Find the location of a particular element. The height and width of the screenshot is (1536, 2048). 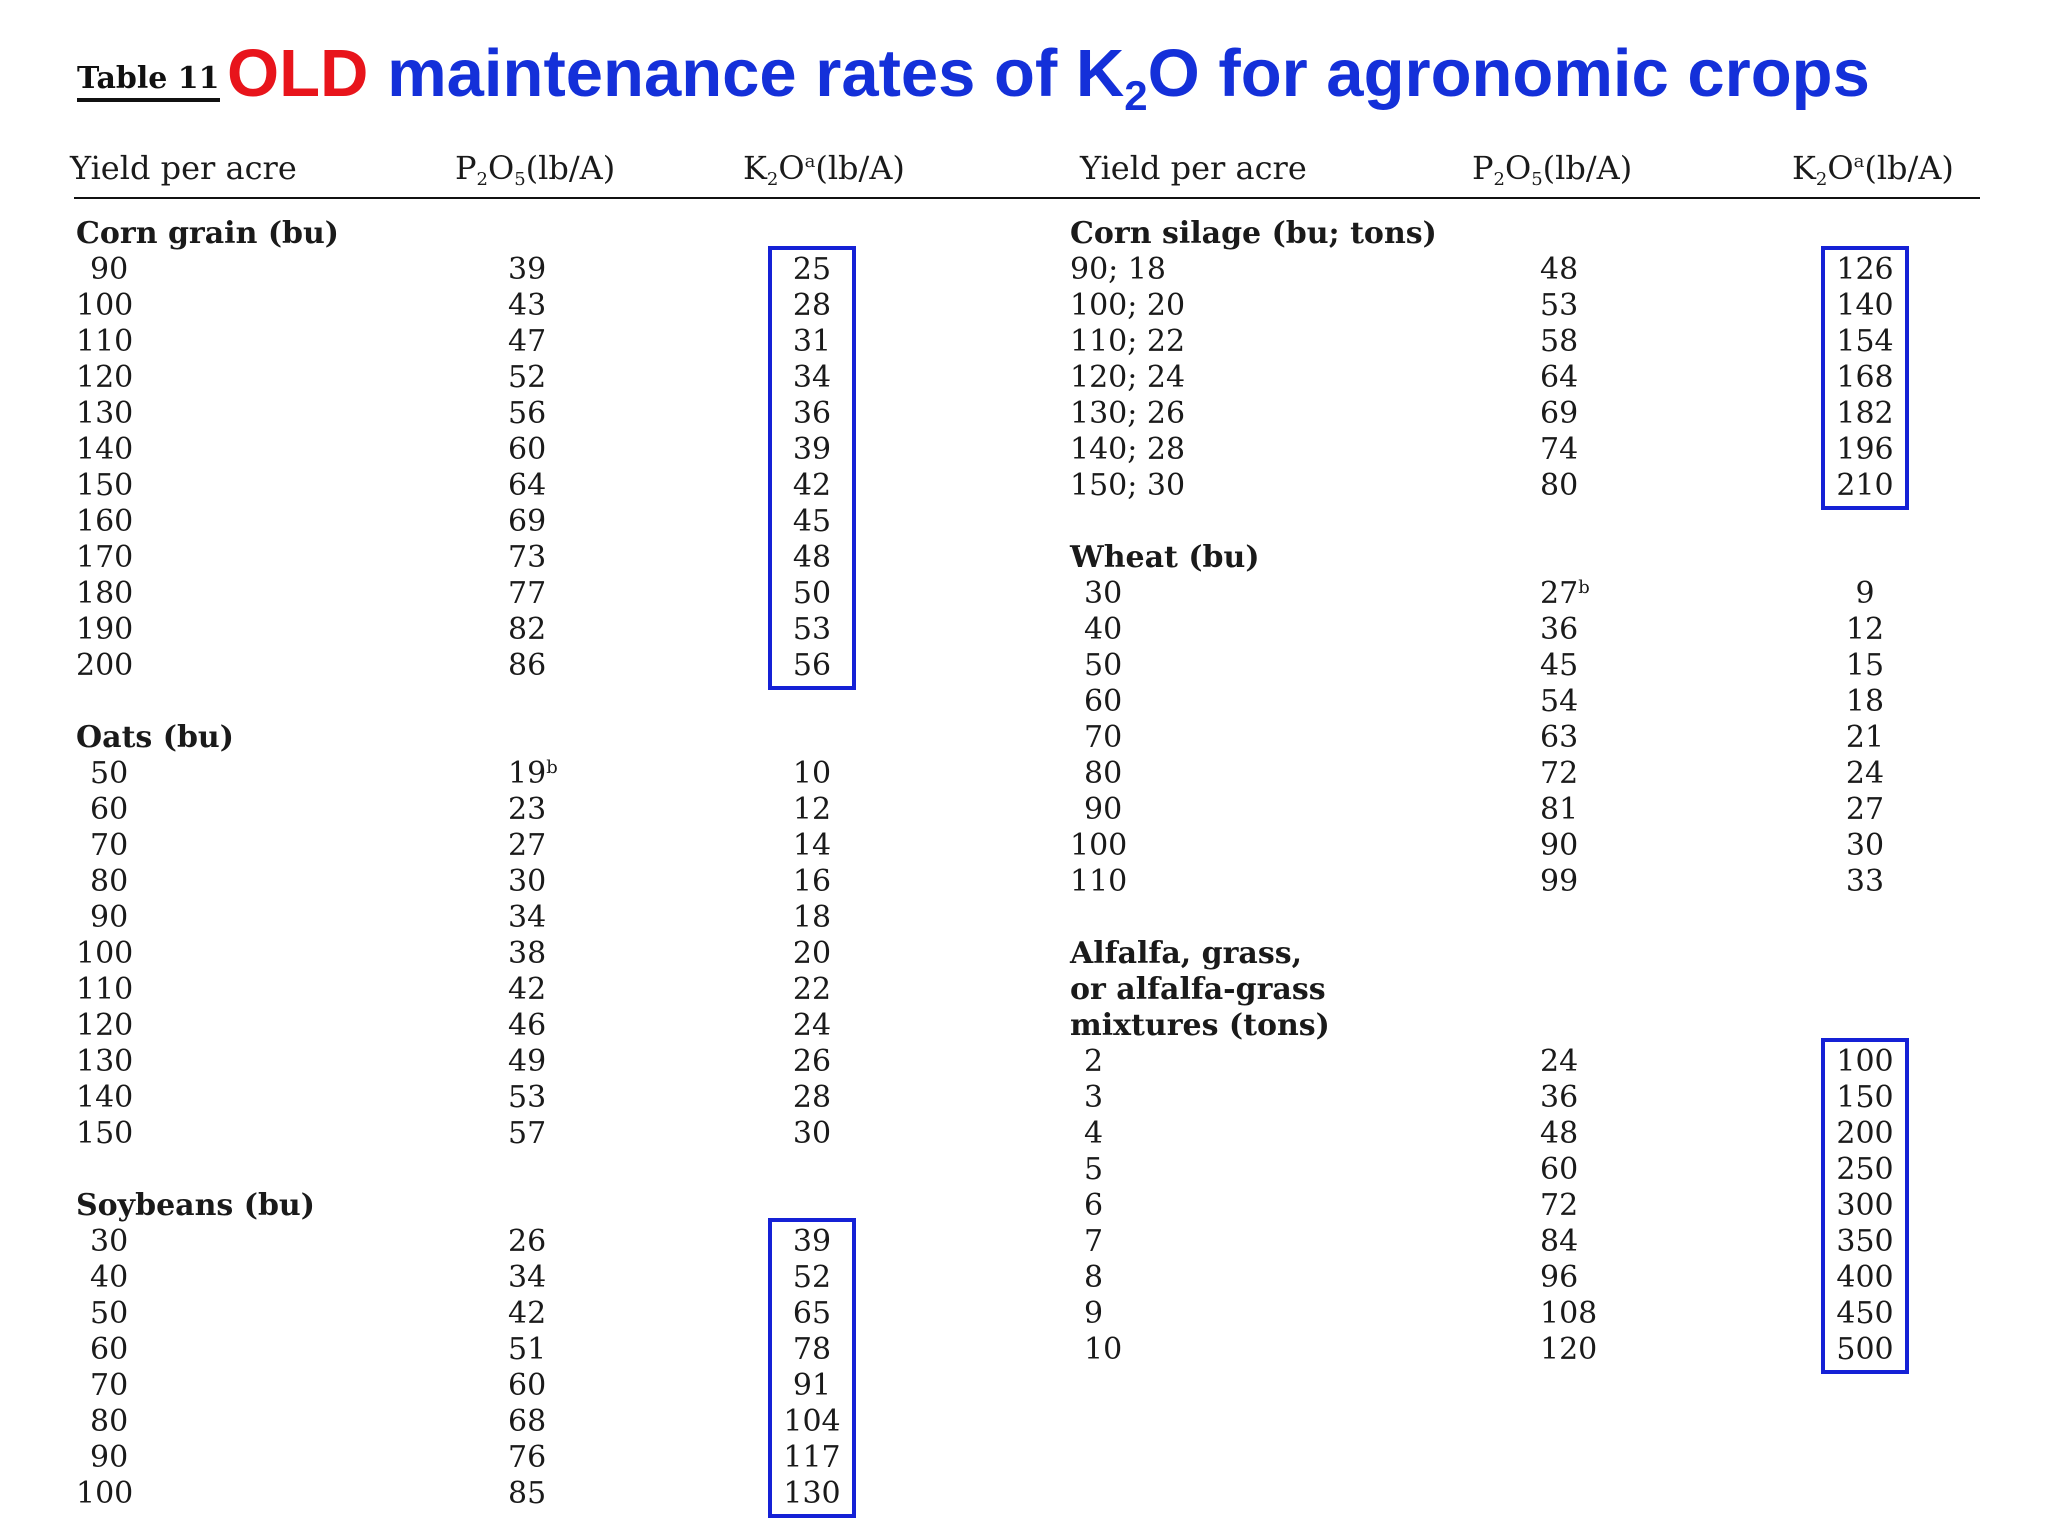

p2o5-cell: 45 is located at coordinates (1559, 666).